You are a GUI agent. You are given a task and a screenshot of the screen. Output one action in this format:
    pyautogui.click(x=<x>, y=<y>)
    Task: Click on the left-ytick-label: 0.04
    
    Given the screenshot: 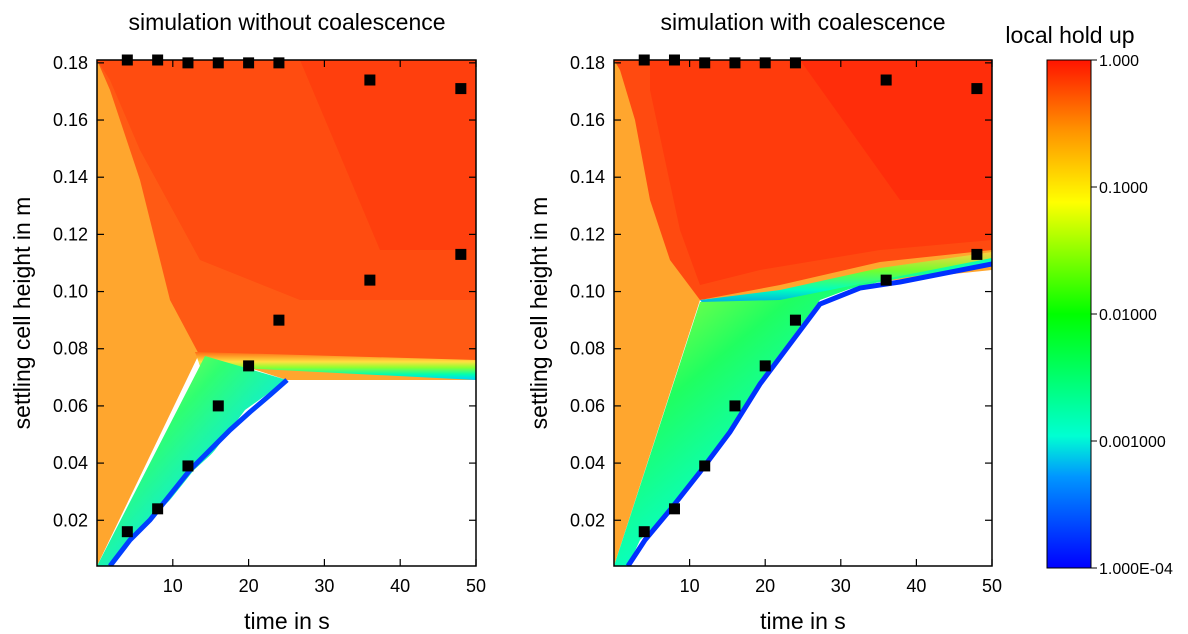 What is the action you would take?
    pyautogui.click(x=70, y=463)
    